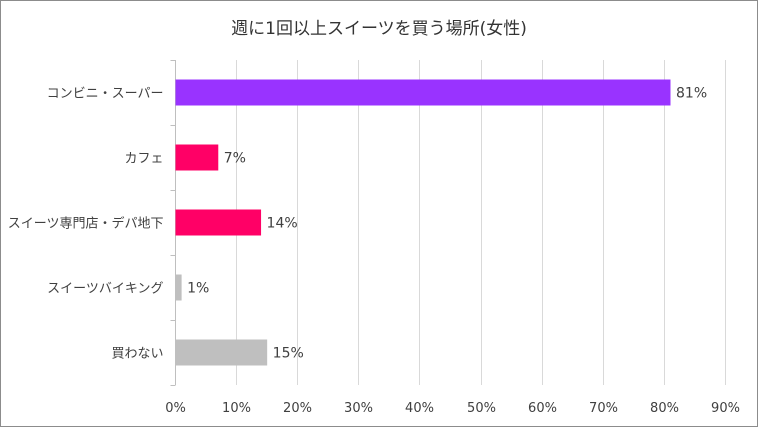 The width and height of the screenshot is (758, 427). Describe the element at coordinates (542, 408) in the screenshot. I see `x-tick-label: 60%` at that location.